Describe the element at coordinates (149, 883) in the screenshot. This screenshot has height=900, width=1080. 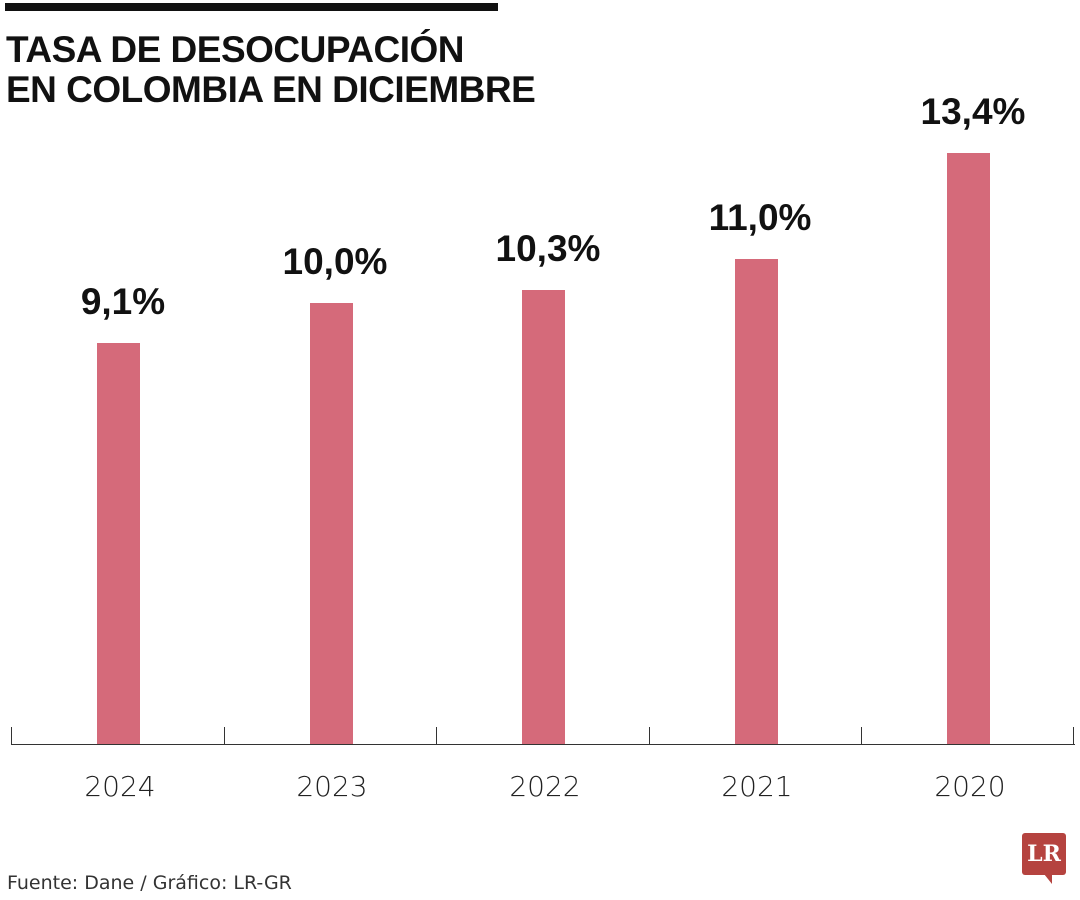
I see `source-note: Fuente: Dane / Gráfico: LR-GR` at that location.